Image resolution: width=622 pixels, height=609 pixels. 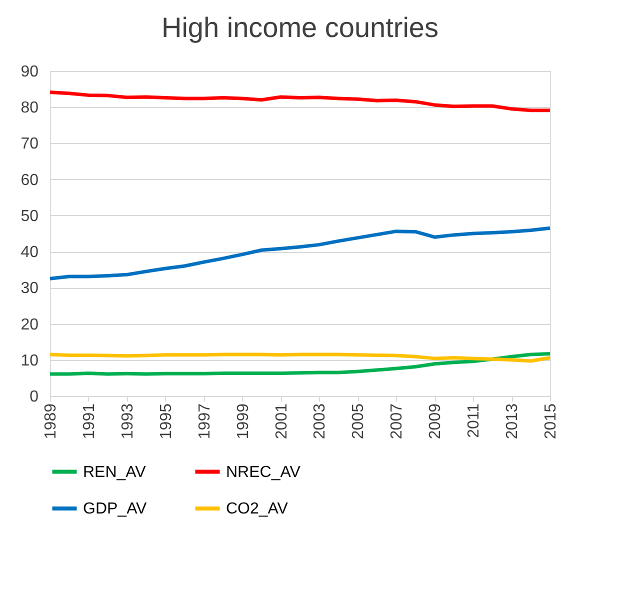 I want to click on y-tick-label: 90, so click(x=29, y=72).